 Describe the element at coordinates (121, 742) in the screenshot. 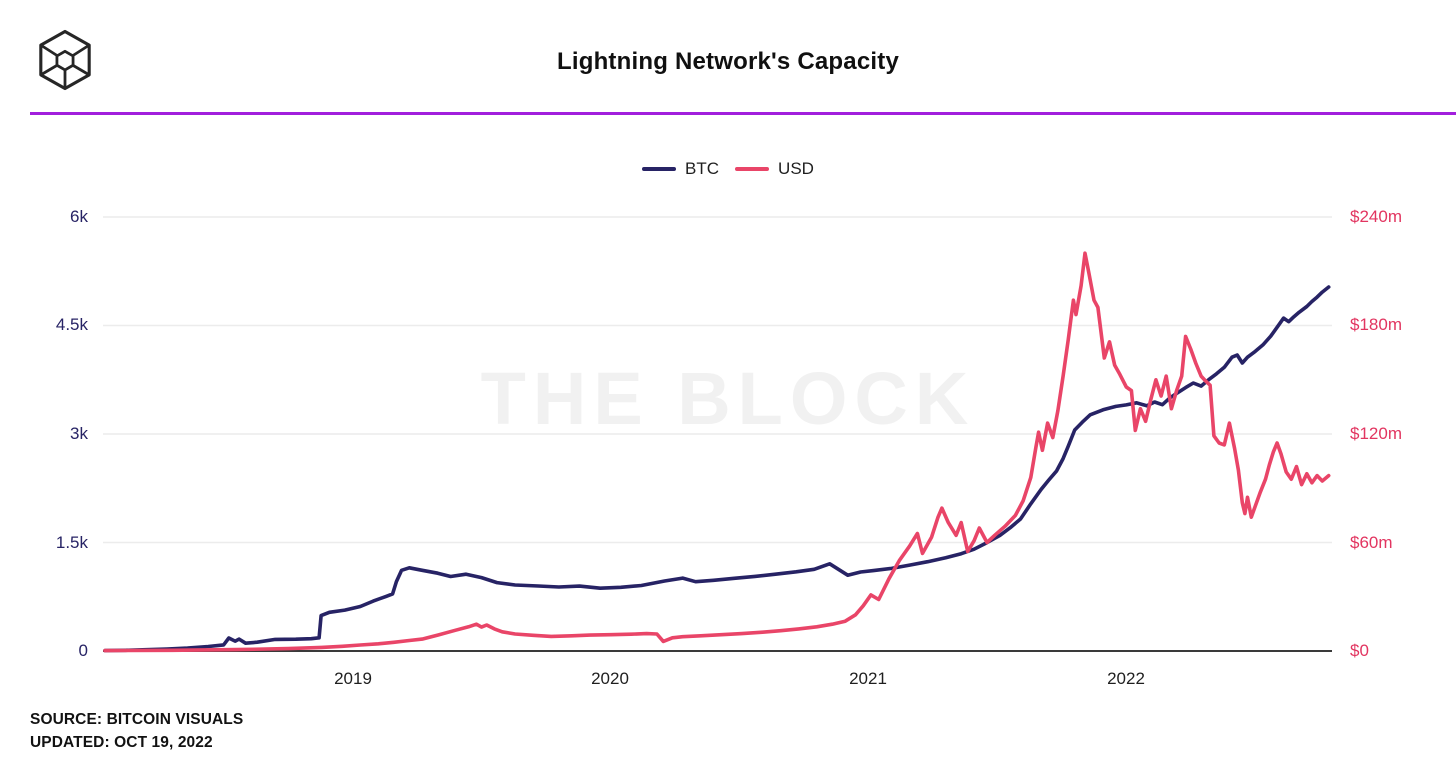

I see `updated-text: UPDATED: OCT 19, 2022` at that location.